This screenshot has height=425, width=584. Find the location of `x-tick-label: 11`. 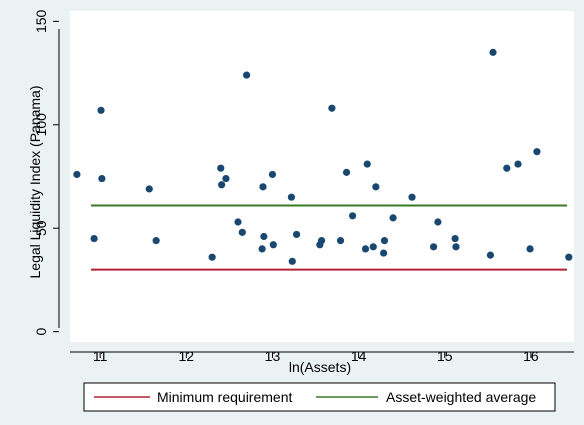

x-tick-label: 11 is located at coordinates (100, 356).